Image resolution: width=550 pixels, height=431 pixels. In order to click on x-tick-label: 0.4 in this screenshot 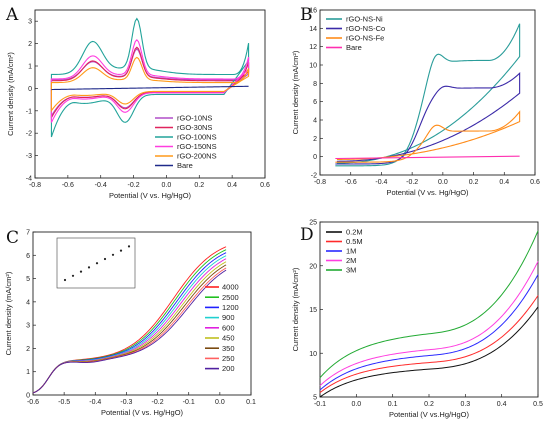, I will do `click(504, 182)`.